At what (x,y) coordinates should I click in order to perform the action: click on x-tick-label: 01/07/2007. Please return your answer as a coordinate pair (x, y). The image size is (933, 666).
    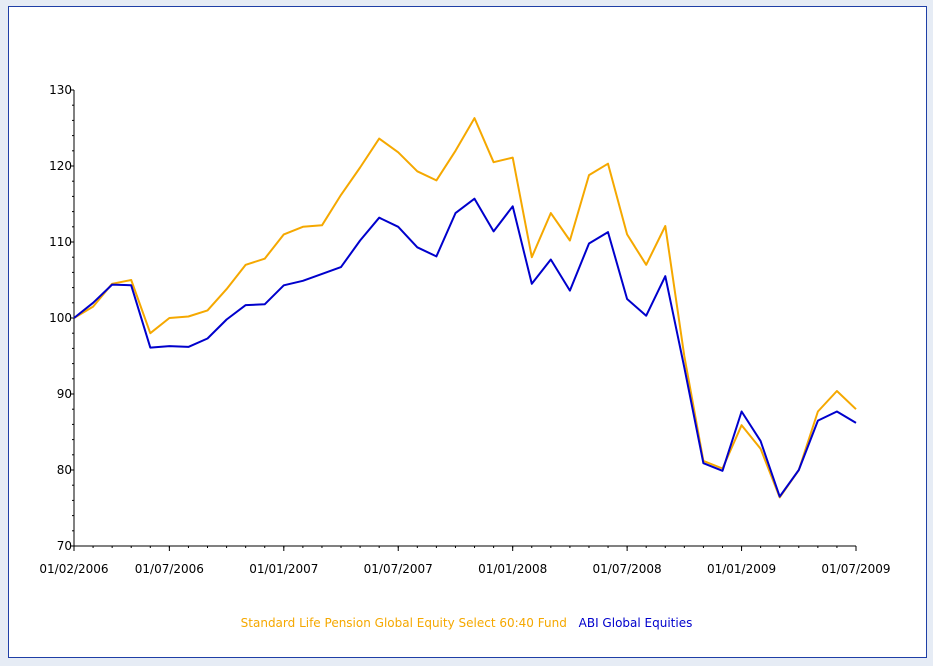
    Looking at the image, I should click on (398, 569).